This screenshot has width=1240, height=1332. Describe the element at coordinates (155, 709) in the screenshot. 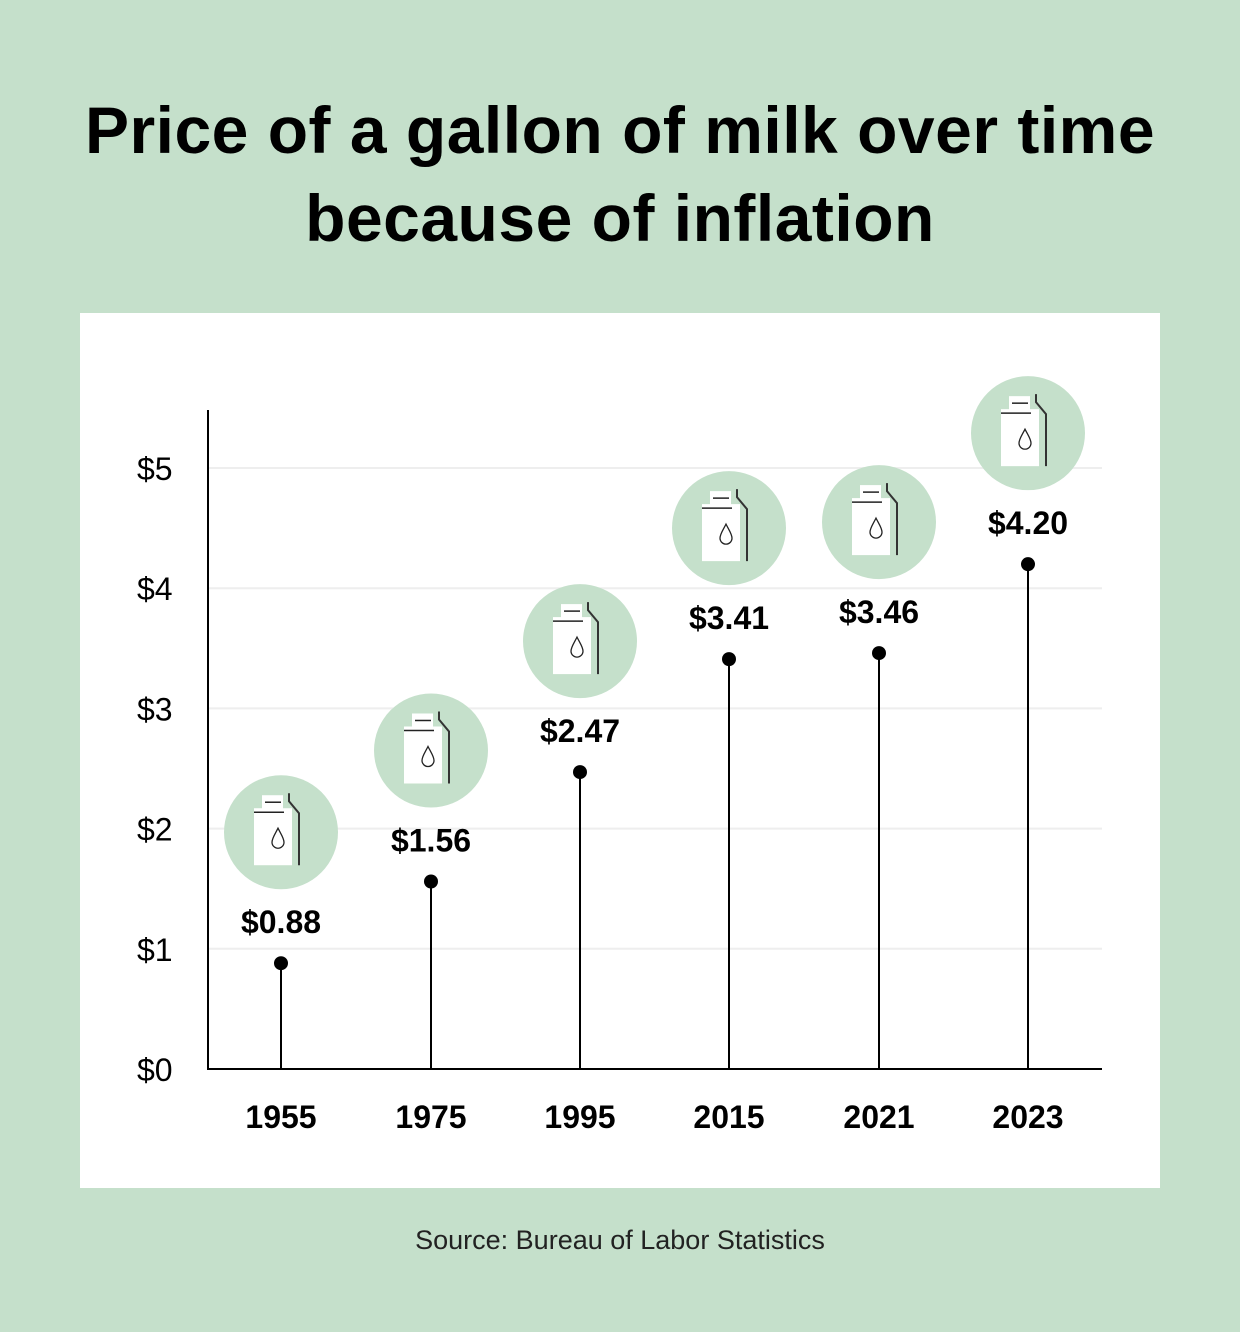

I see `y-tick-label: $3` at that location.